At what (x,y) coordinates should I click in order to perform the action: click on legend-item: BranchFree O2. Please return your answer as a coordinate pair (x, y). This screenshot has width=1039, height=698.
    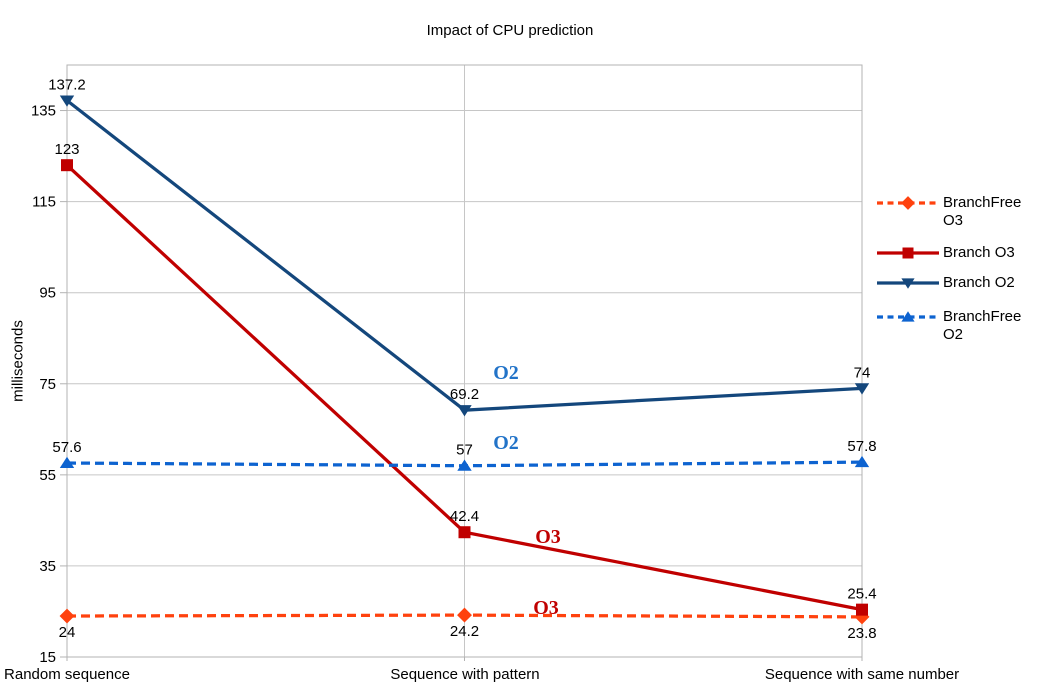
    Looking at the image, I should click on (956, 326).